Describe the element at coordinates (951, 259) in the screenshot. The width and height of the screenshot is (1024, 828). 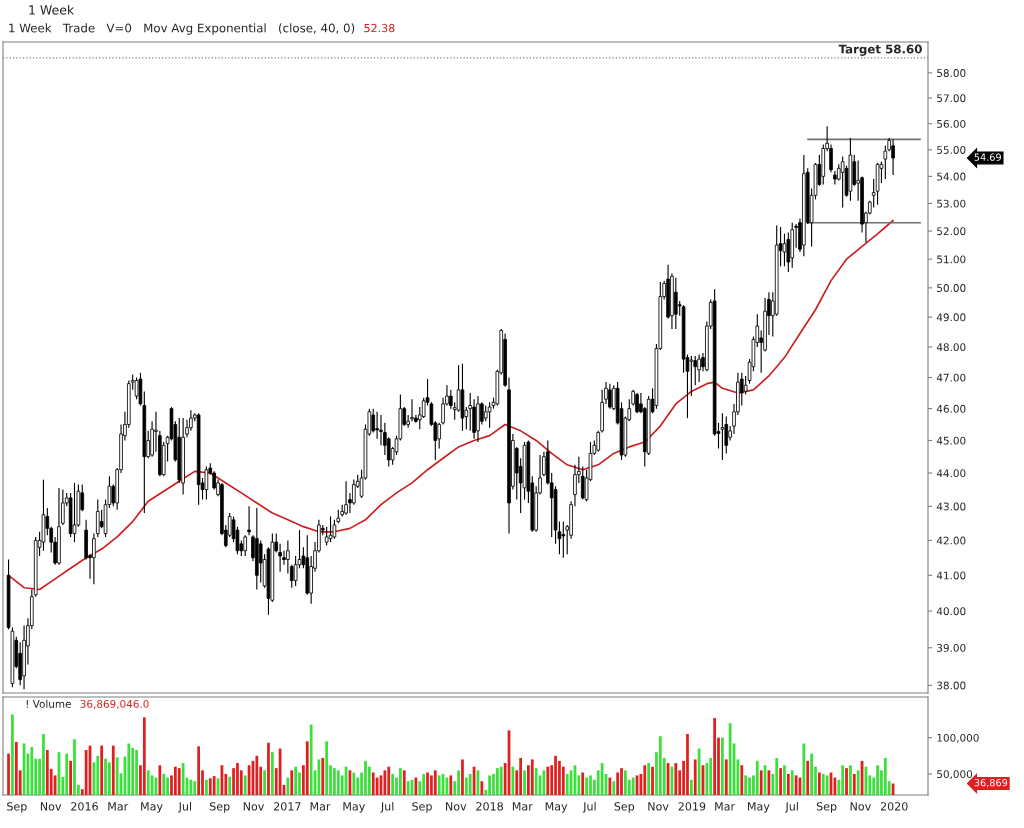
I see `y-tick-label: 51.00` at that location.